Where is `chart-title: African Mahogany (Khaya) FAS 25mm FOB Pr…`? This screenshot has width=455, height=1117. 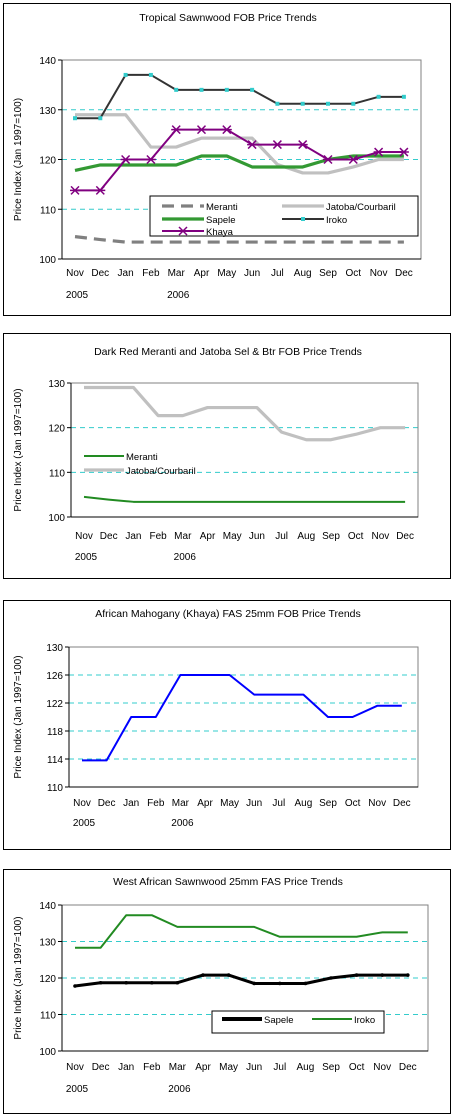
chart-title: African Mahogany (Khaya) FAS 25mm FOB Pr… is located at coordinates (228, 614).